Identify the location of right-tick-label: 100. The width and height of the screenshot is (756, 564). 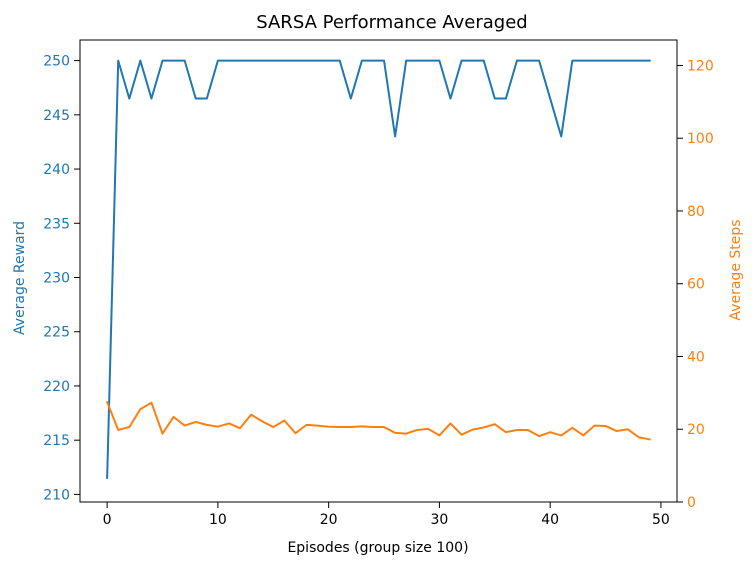
(700, 139).